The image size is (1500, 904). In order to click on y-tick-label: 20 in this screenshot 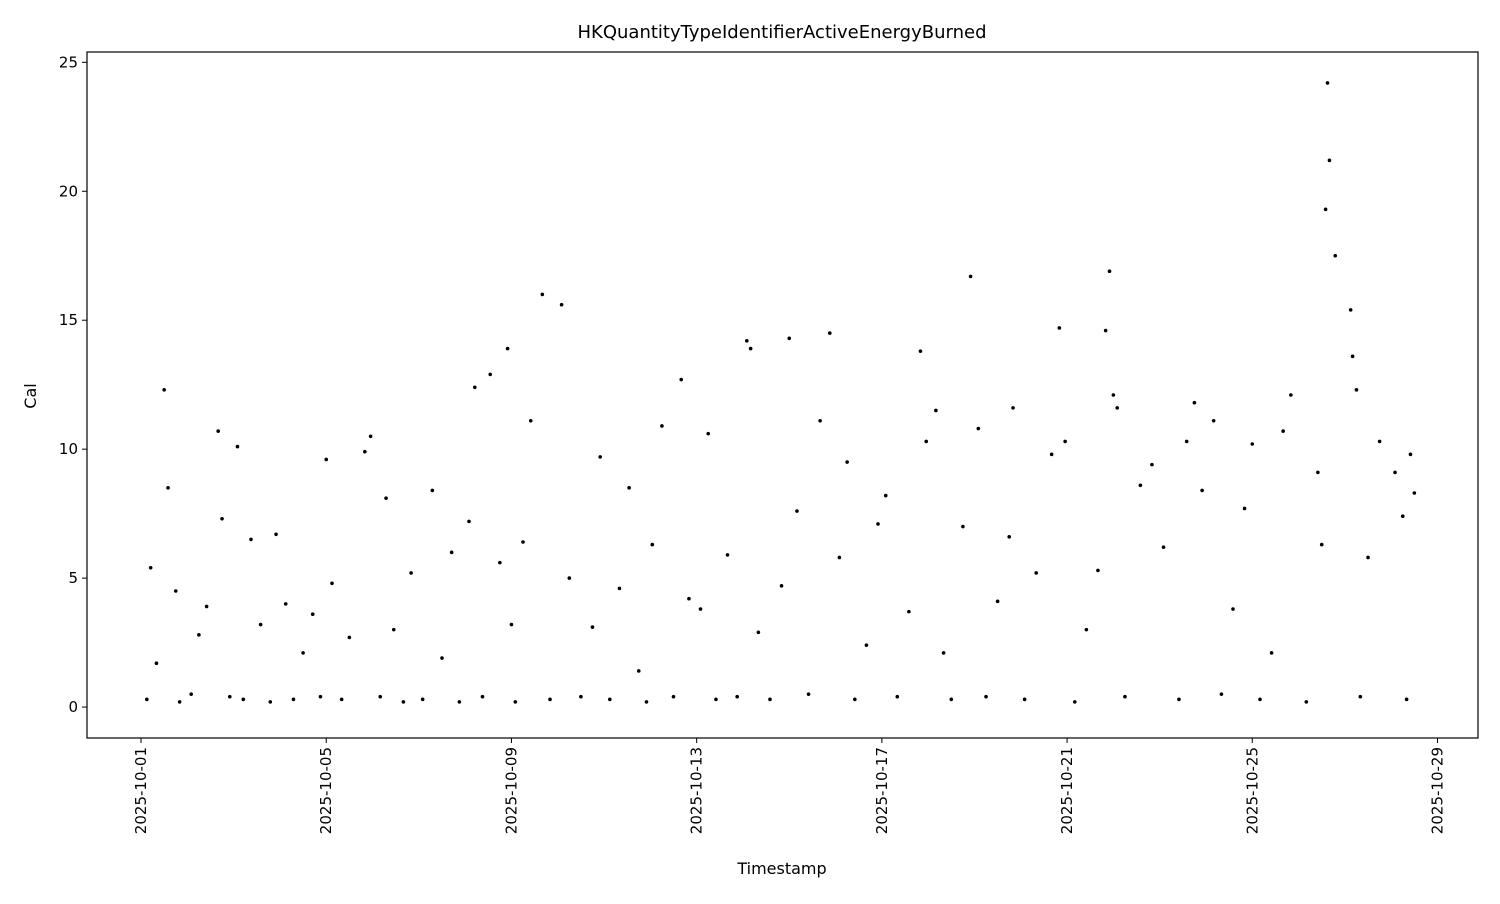, I will do `click(68, 191)`.